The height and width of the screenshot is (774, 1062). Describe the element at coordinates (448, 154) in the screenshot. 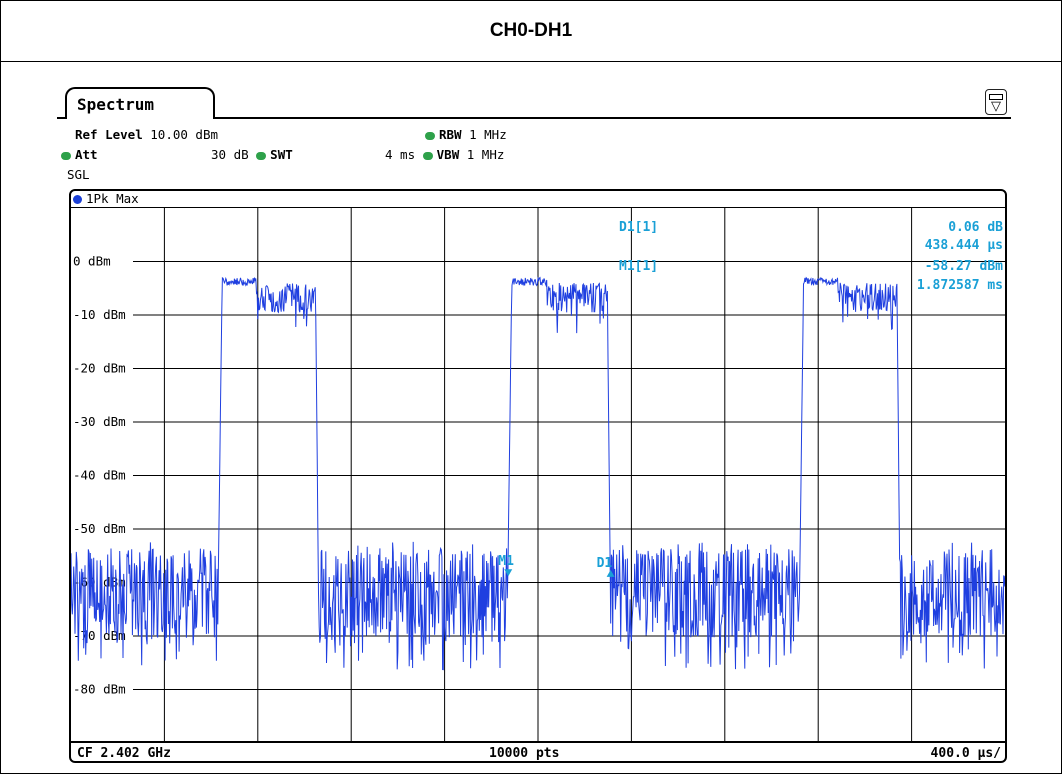

I see `vbw-label: VBW` at that location.